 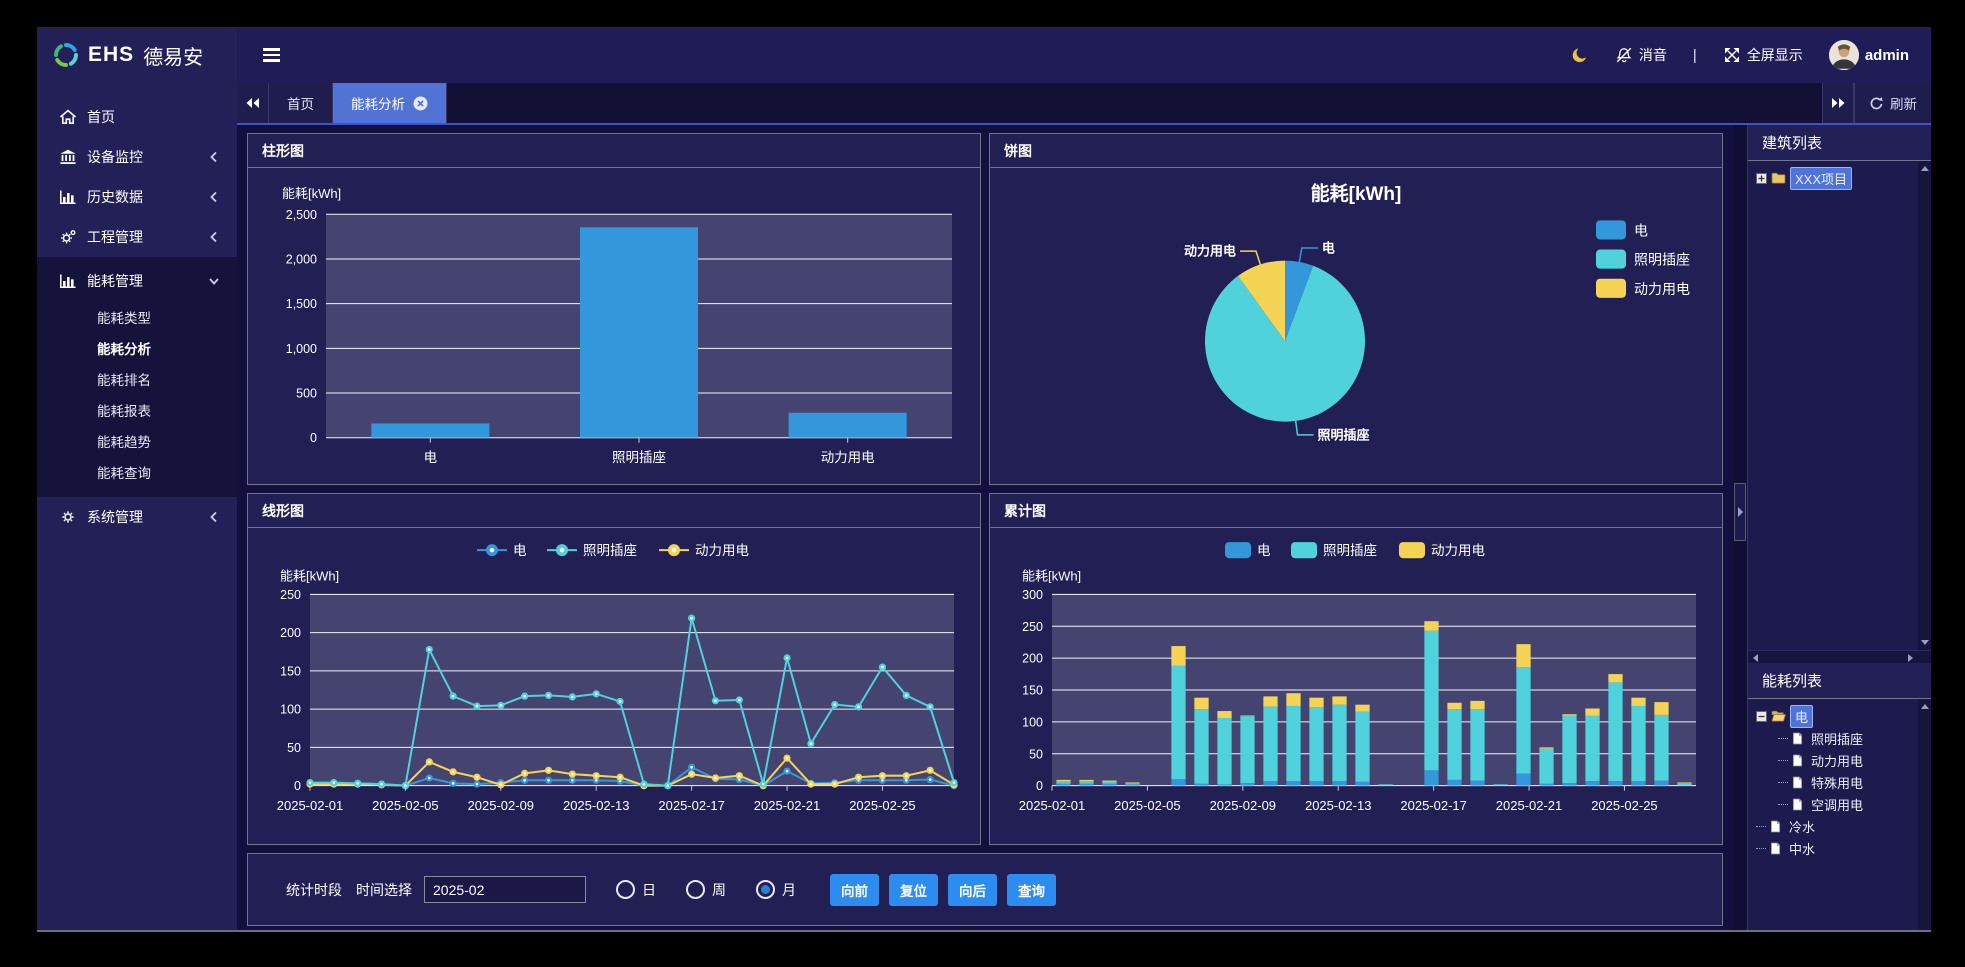 What do you see at coordinates (115, 281) in the screenshot?
I see `sidebar-item-label: 能耗管理` at bounding box center [115, 281].